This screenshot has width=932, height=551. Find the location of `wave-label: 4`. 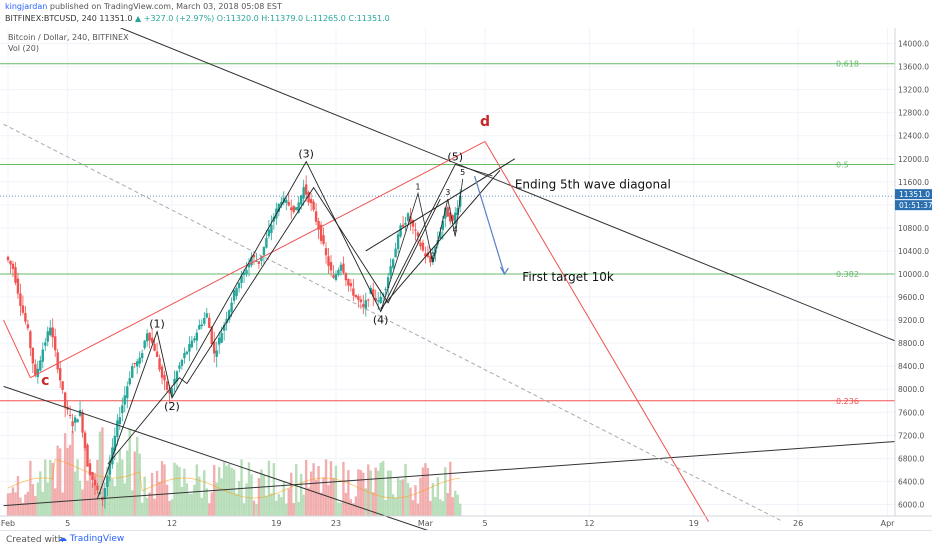

wave-label: 4 is located at coordinates (455, 230).